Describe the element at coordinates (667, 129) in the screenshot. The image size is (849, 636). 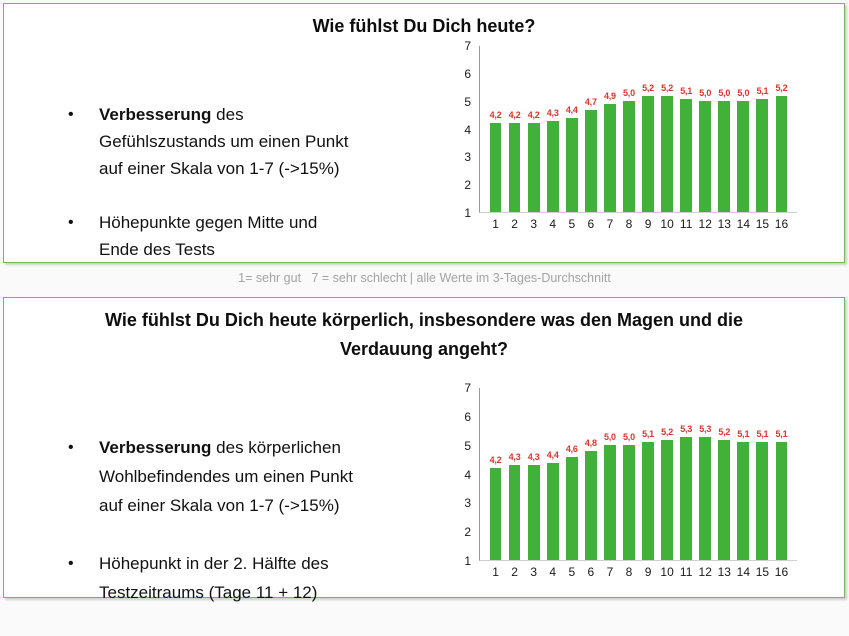
I see `bar-slot: 5,2` at that location.